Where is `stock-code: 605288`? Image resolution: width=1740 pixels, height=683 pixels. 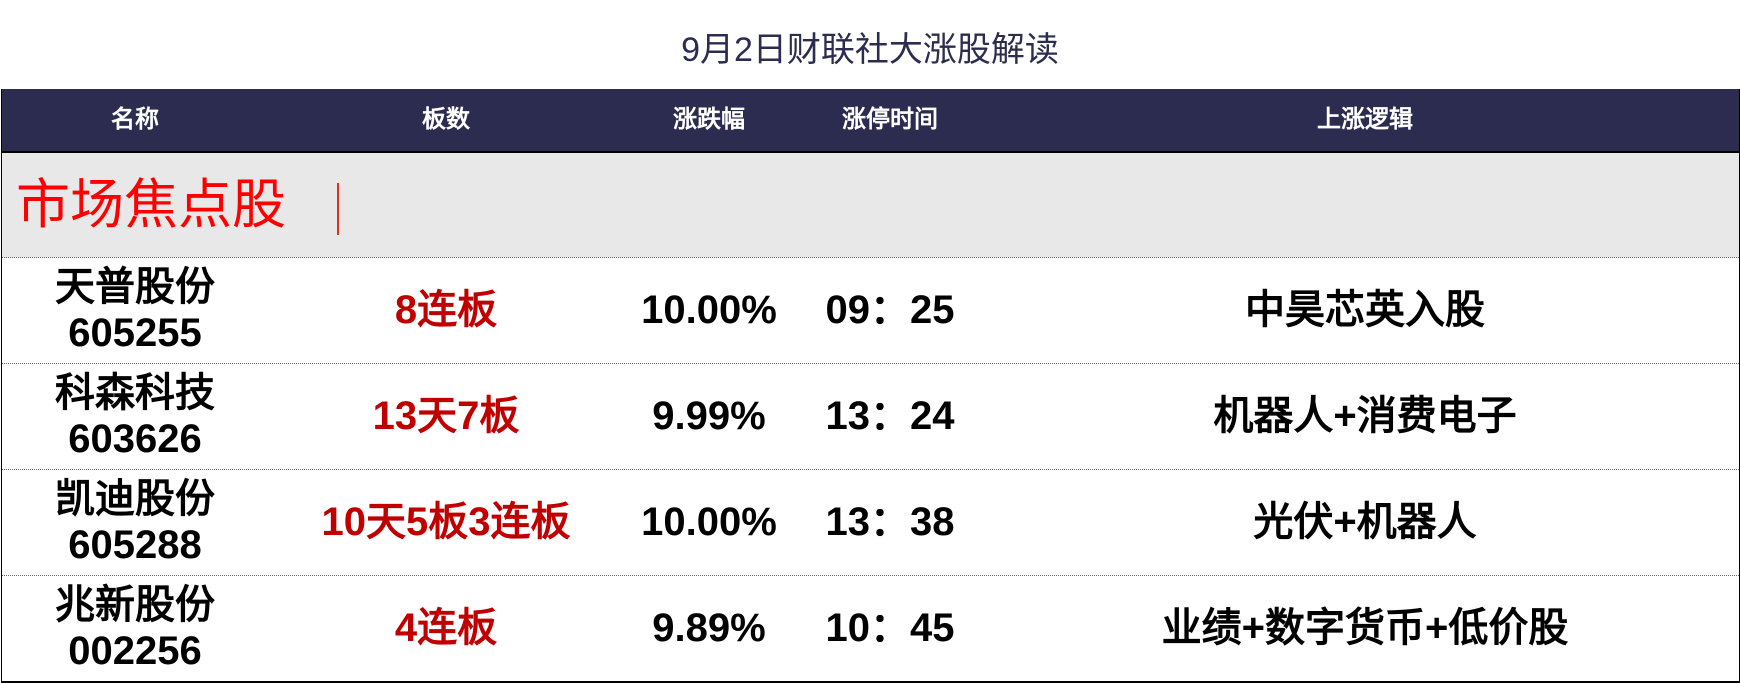
stock-code: 605288 is located at coordinates (135, 545).